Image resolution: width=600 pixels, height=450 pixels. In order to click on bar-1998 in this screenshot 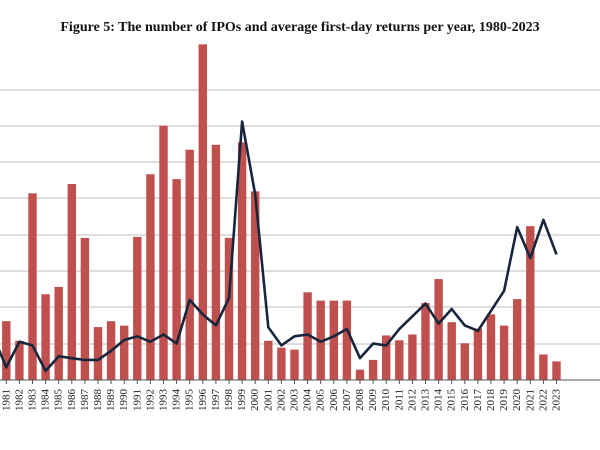, I will do `click(229, 308)`.